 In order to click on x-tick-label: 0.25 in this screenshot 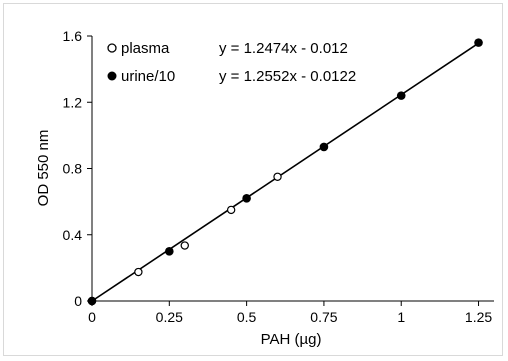, I will do `click(169, 317)`.